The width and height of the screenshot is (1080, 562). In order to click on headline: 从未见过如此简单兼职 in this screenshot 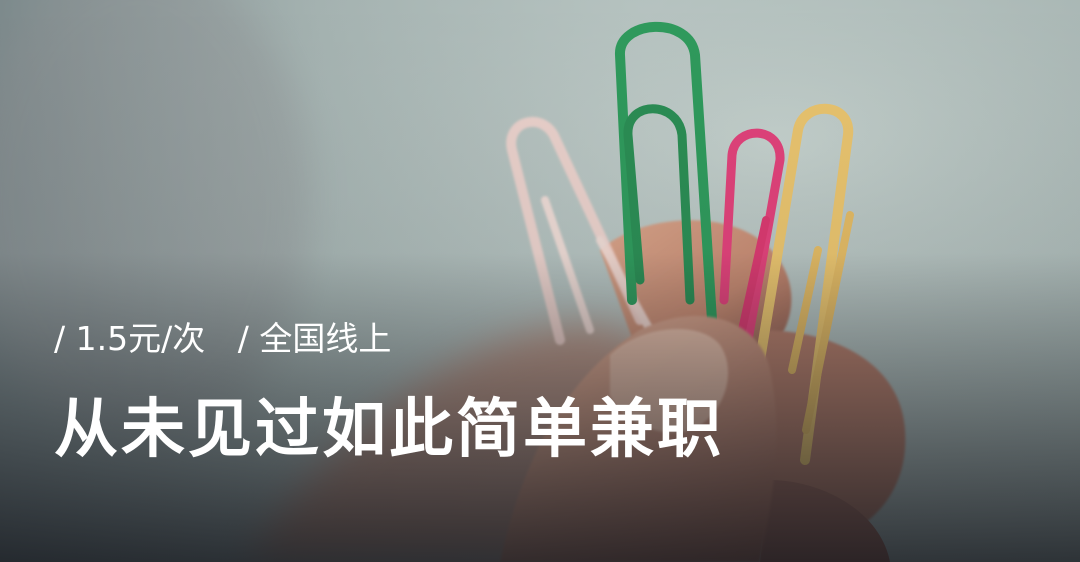, I will do `click(389, 430)`.